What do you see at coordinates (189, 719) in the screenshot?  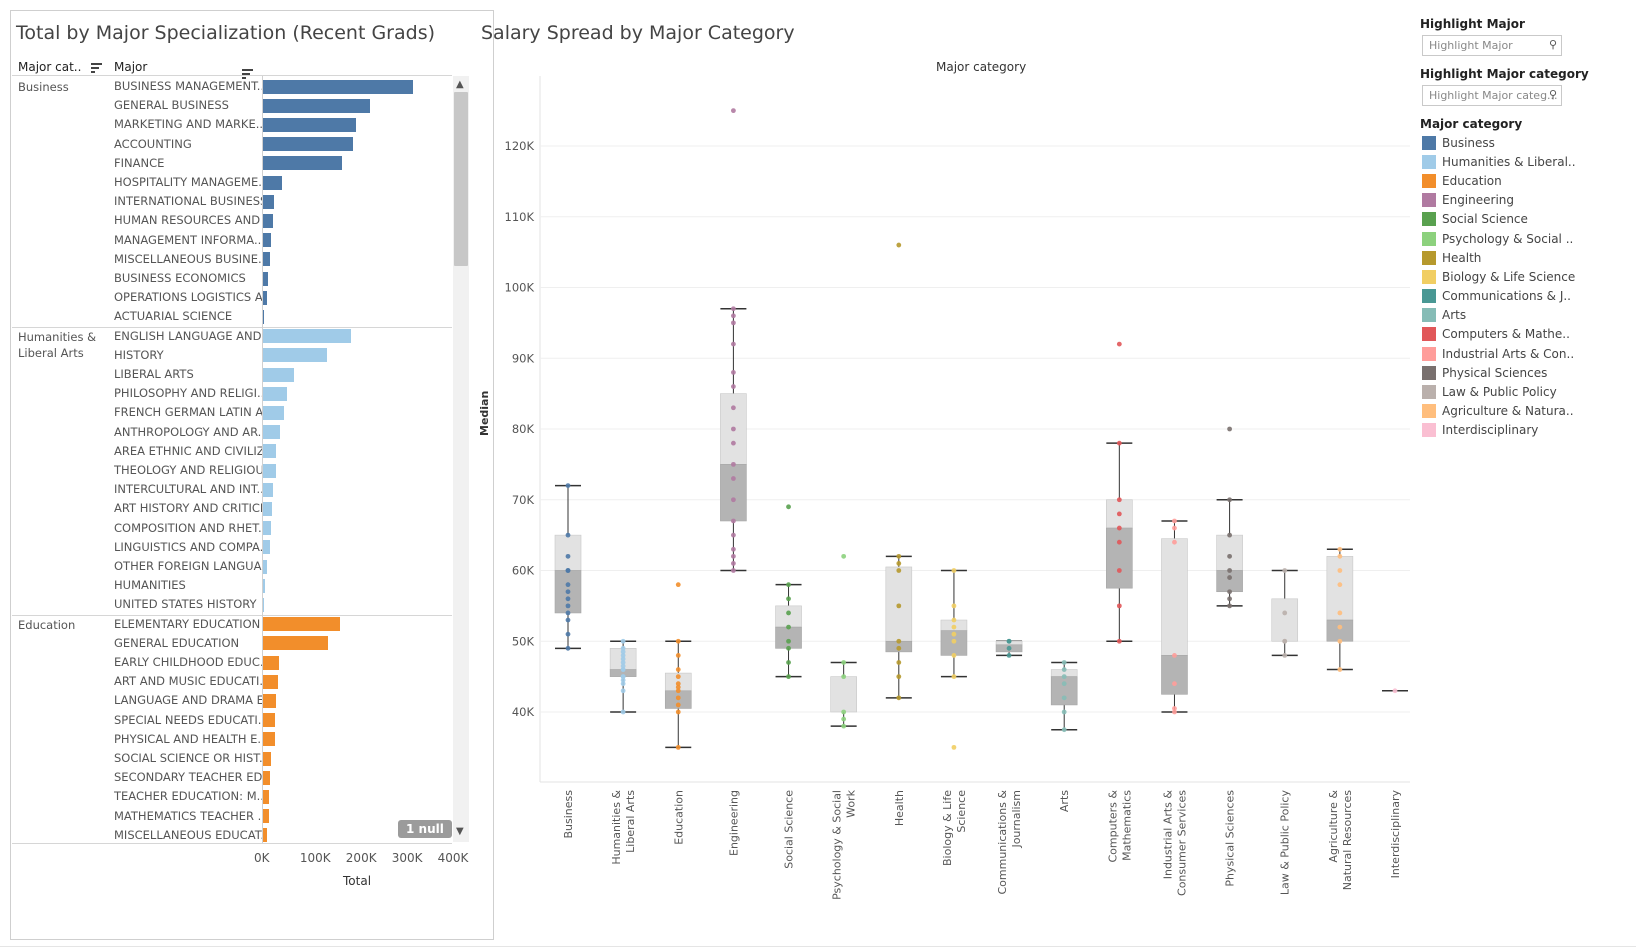 I see `major-label: SPECIAL NEEDS EDUCATI..` at bounding box center [189, 719].